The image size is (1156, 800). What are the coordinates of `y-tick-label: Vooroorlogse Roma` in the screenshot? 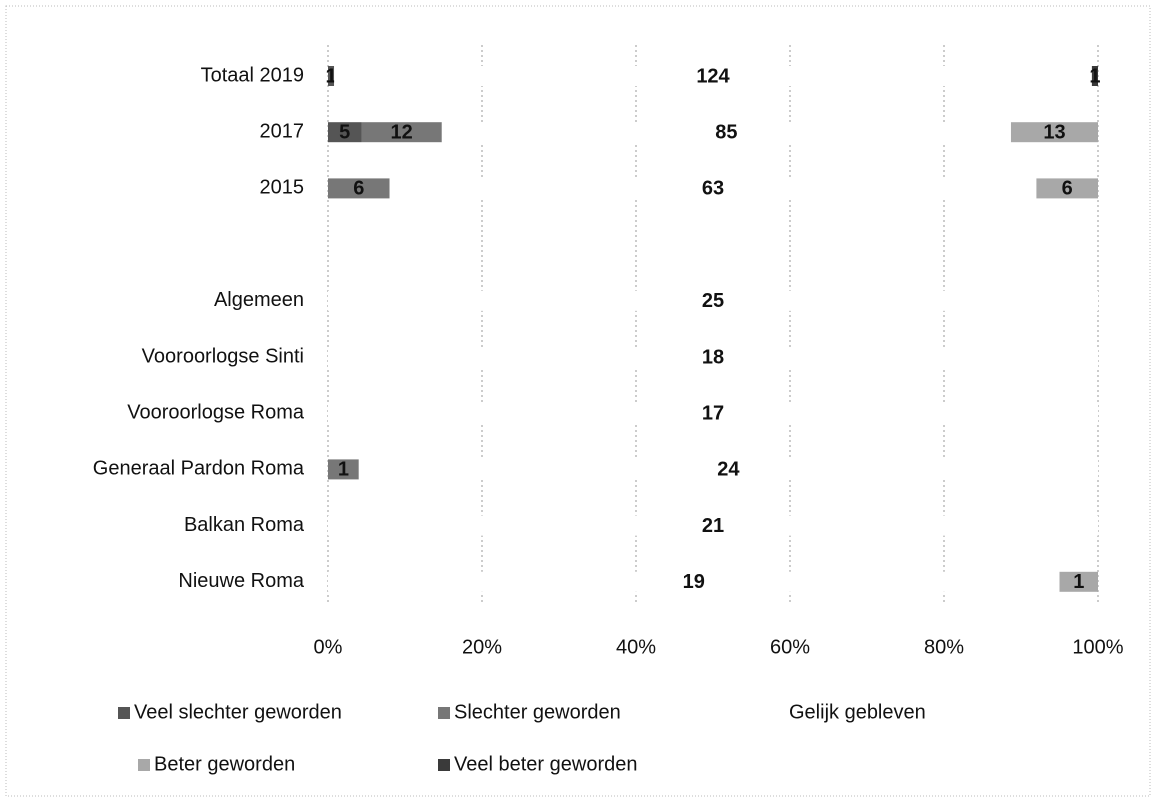 It's located at (216, 412).